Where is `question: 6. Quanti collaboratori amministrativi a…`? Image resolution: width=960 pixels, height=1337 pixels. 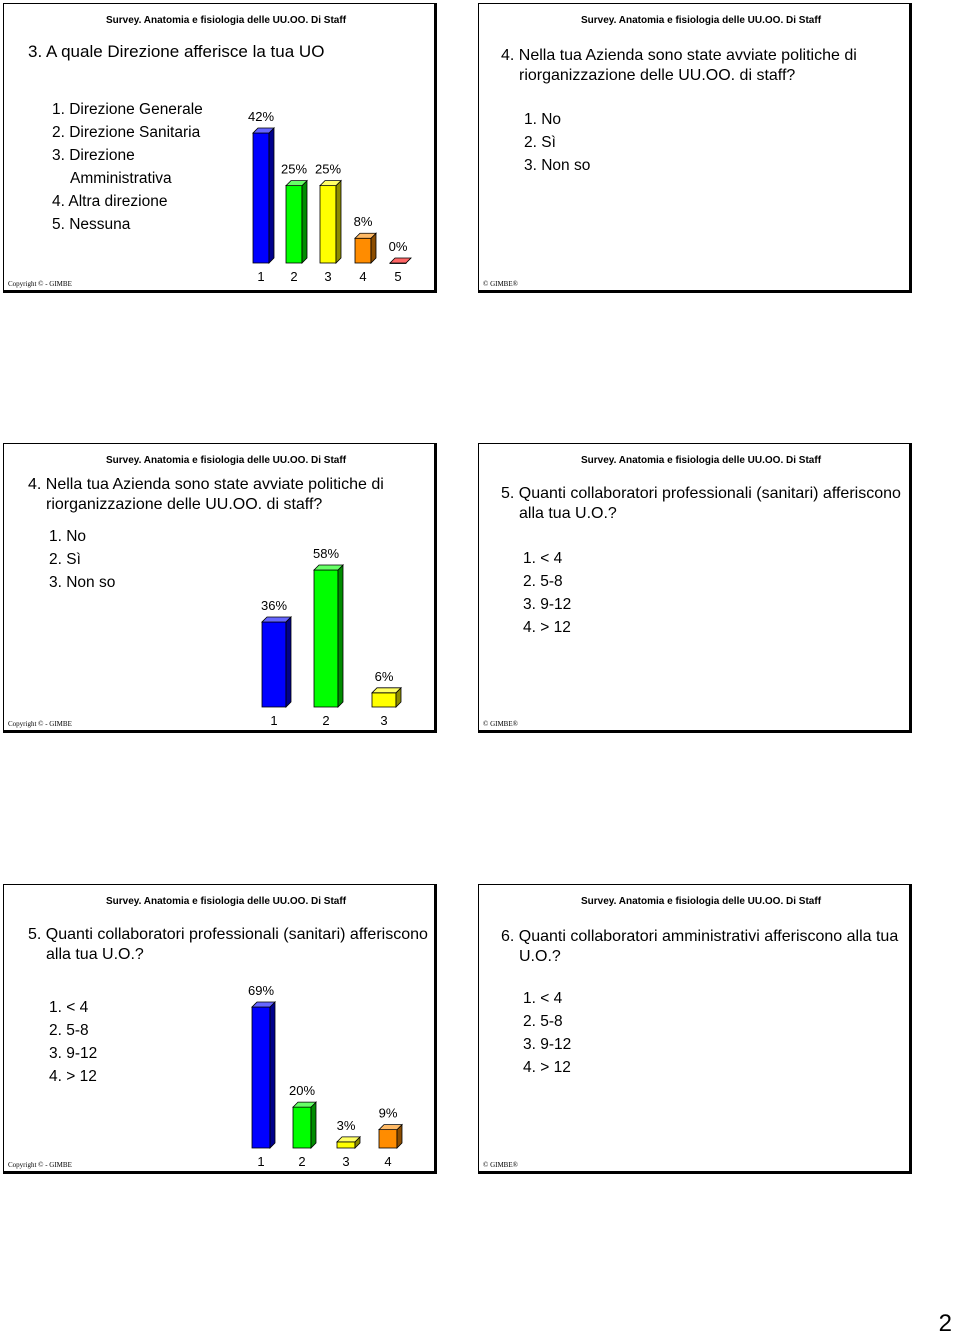
question: 6. Quanti collaboratori amministrativi a… is located at coordinates (700, 946).